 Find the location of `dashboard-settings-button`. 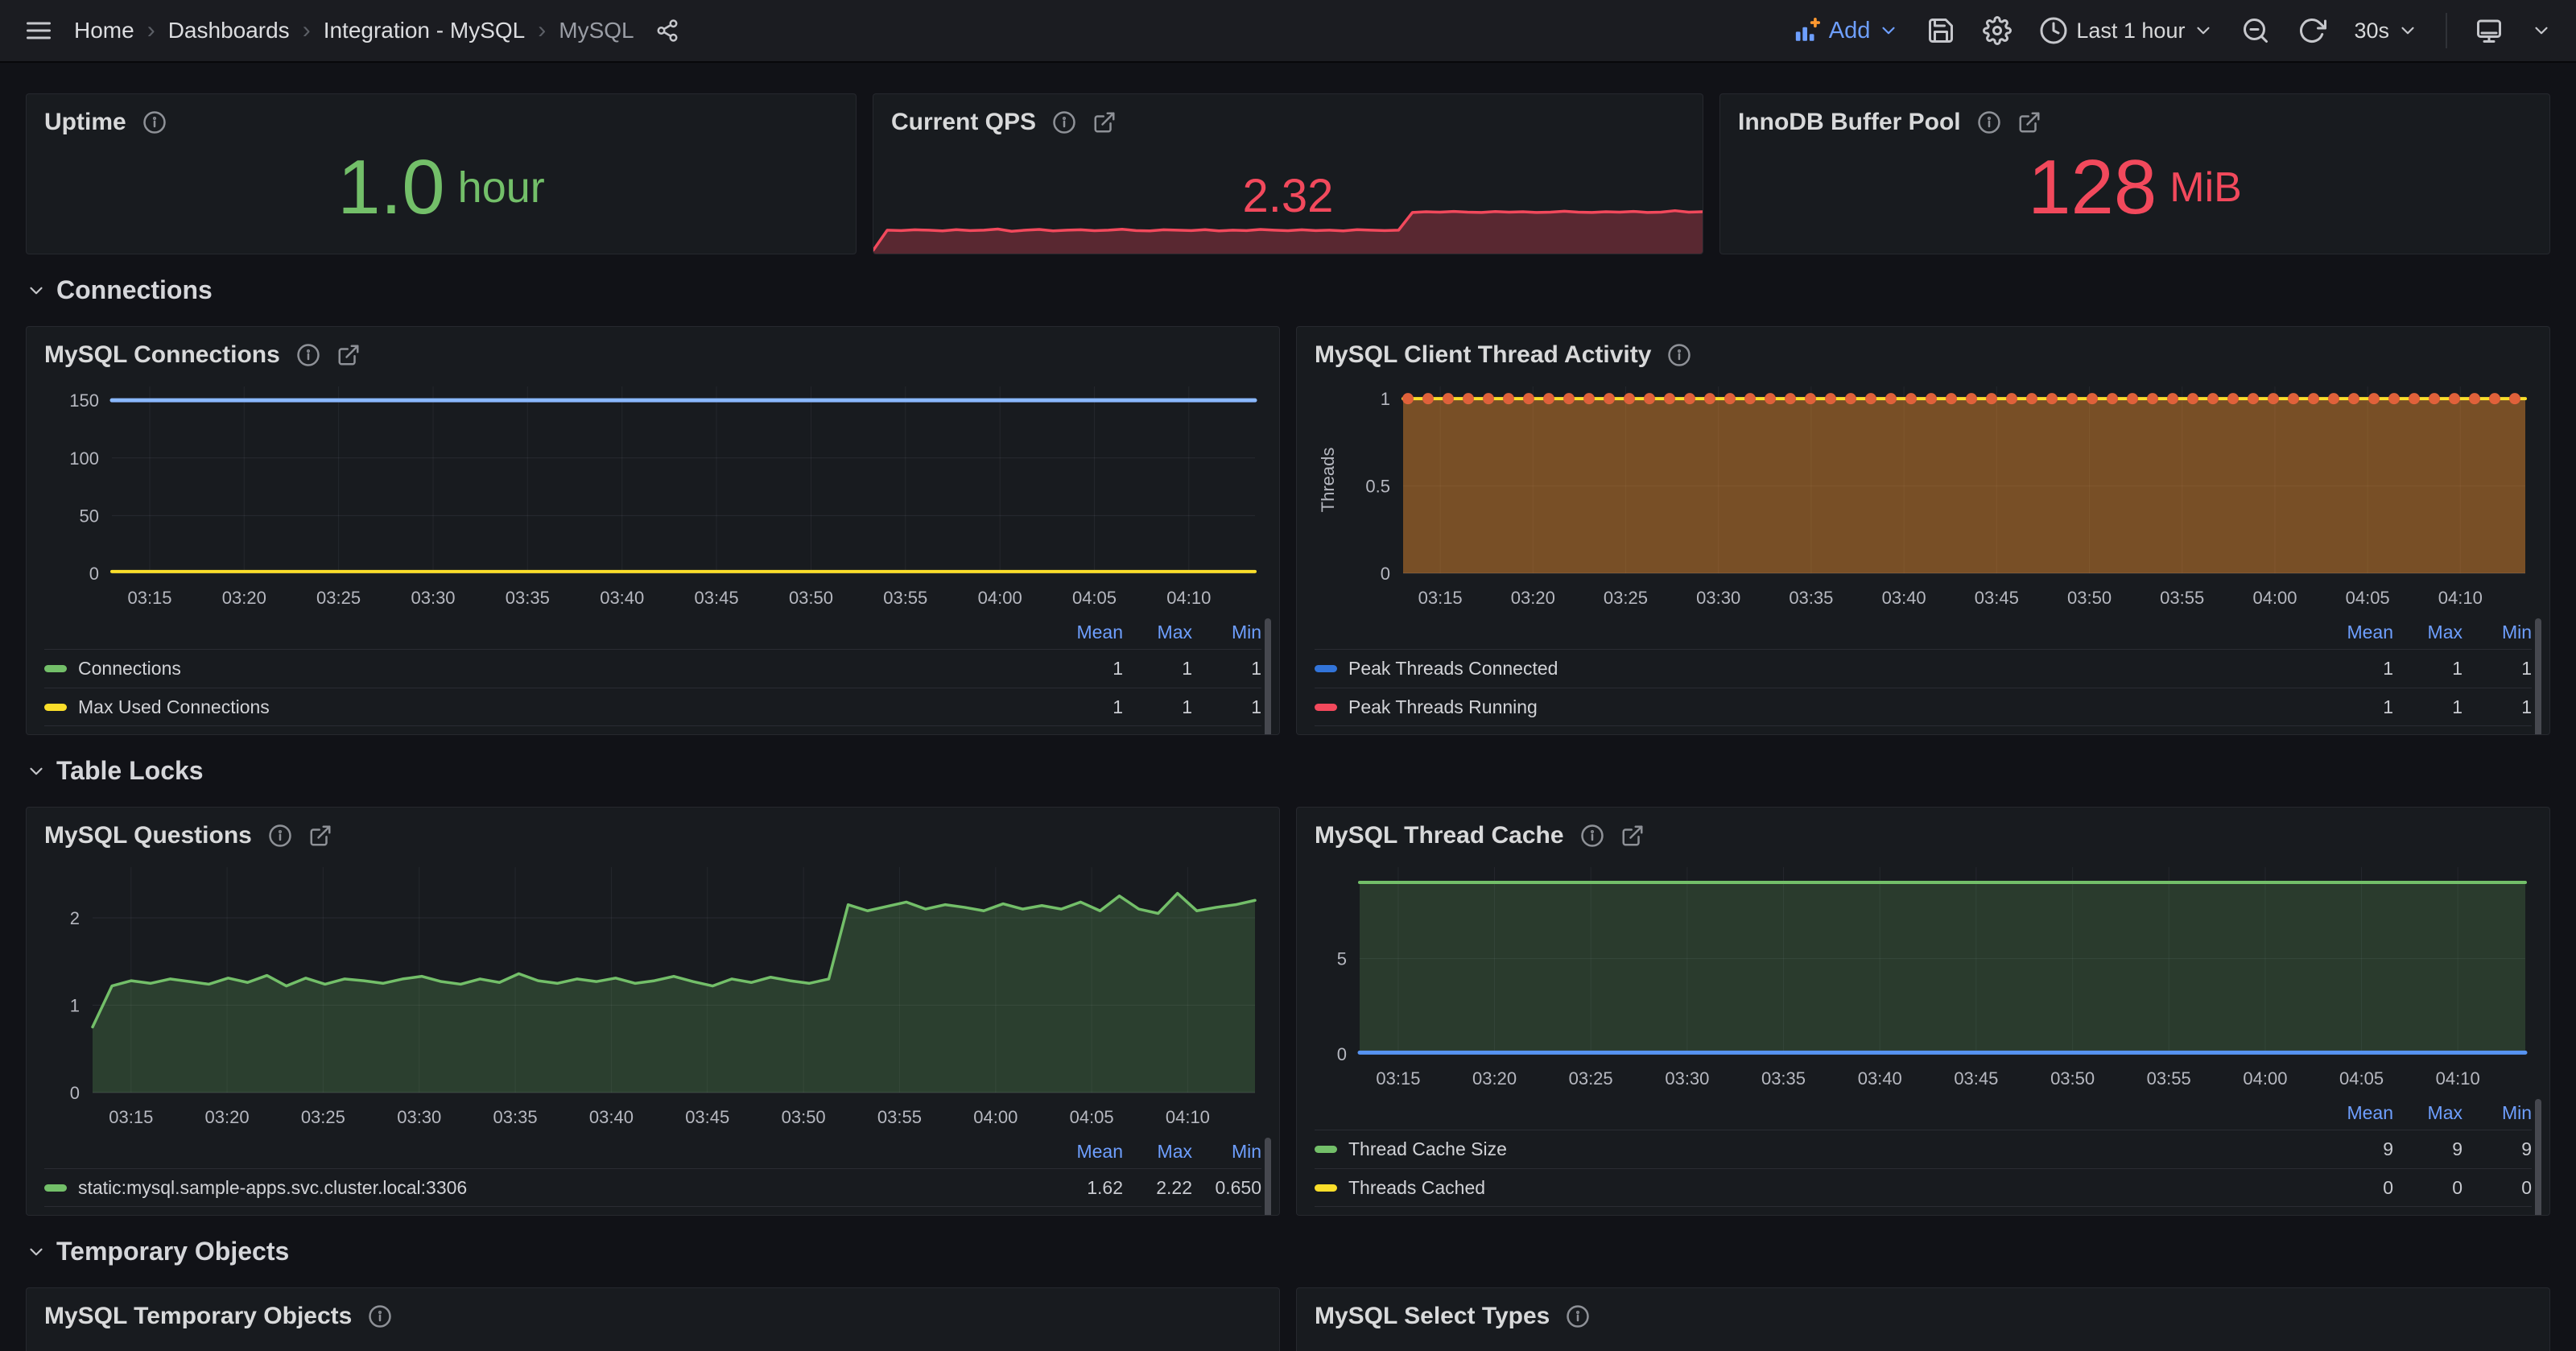

dashboard-settings-button is located at coordinates (1997, 30).